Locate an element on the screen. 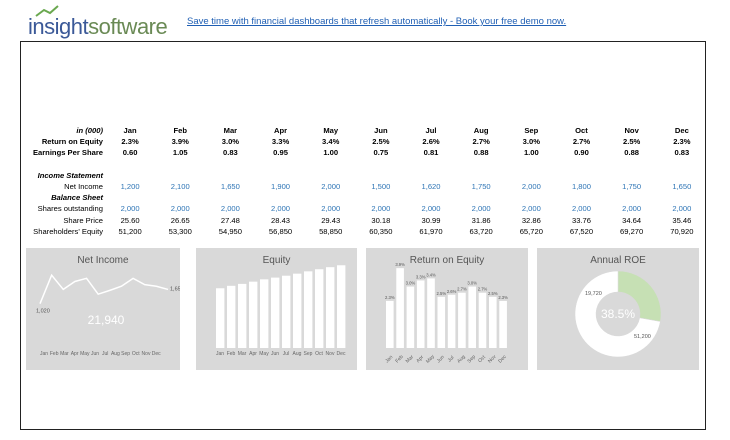 This screenshot has height=440, width=730. roe-row-cell: 3.3% is located at coordinates (280, 142).